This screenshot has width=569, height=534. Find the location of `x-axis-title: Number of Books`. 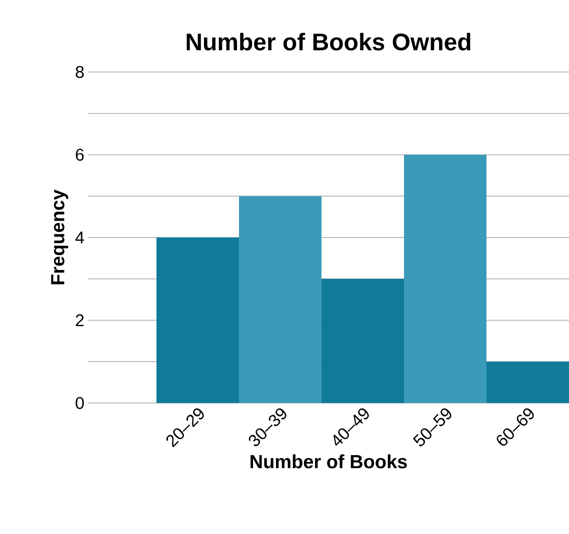

x-axis-title: Number of Books is located at coordinates (328, 461).